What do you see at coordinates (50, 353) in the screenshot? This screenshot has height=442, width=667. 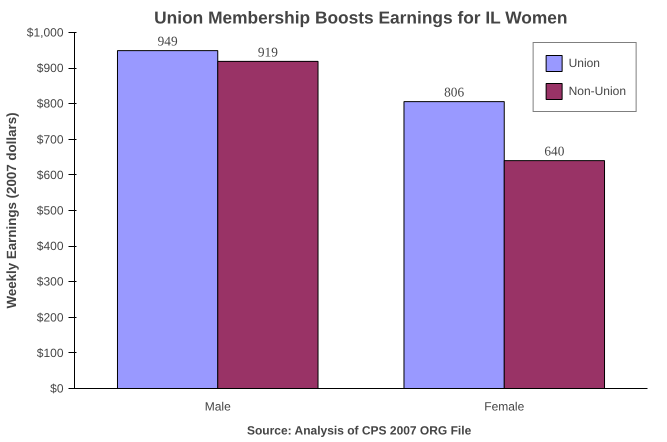 I see `y-tick-label: $100` at bounding box center [50, 353].